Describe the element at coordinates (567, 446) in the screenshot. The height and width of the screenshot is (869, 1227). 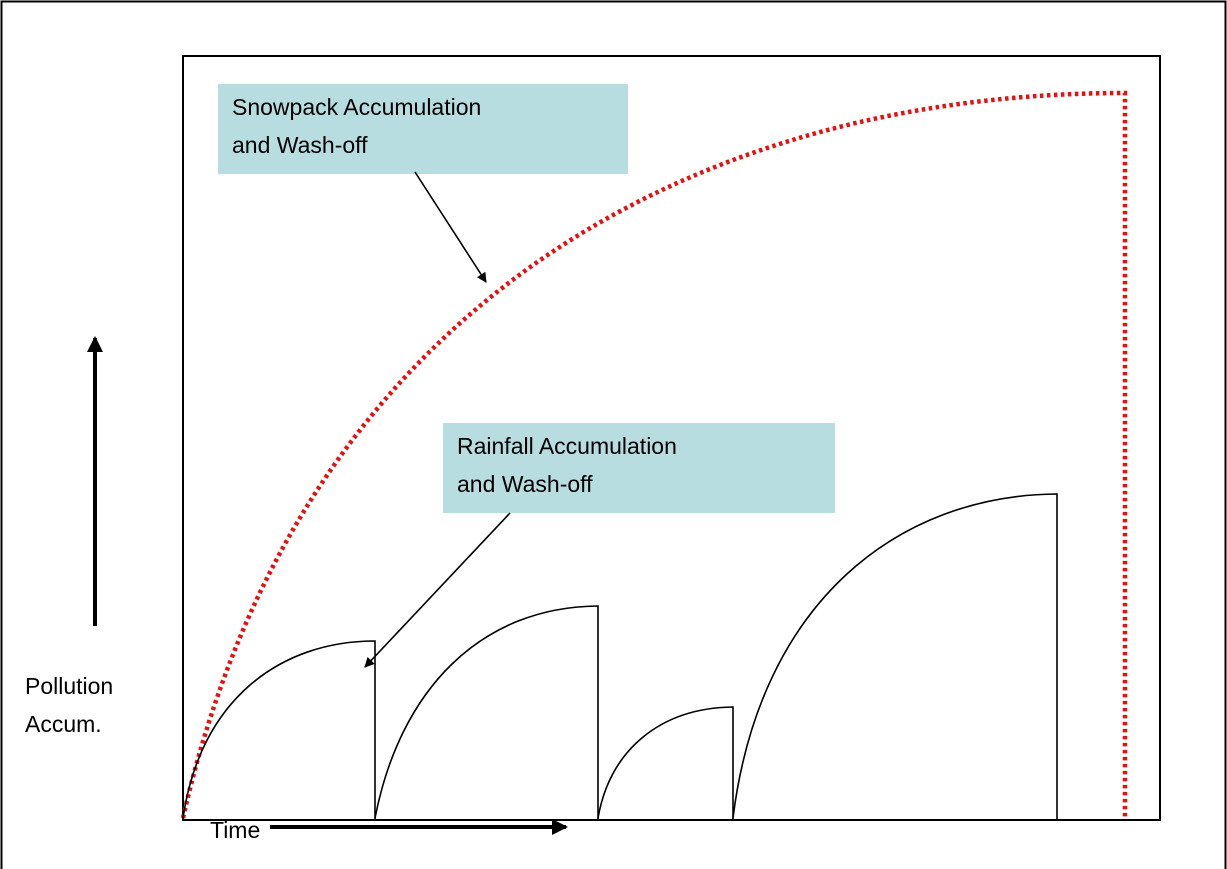
I see `callout-text: Rainfall Accumulation` at that location.